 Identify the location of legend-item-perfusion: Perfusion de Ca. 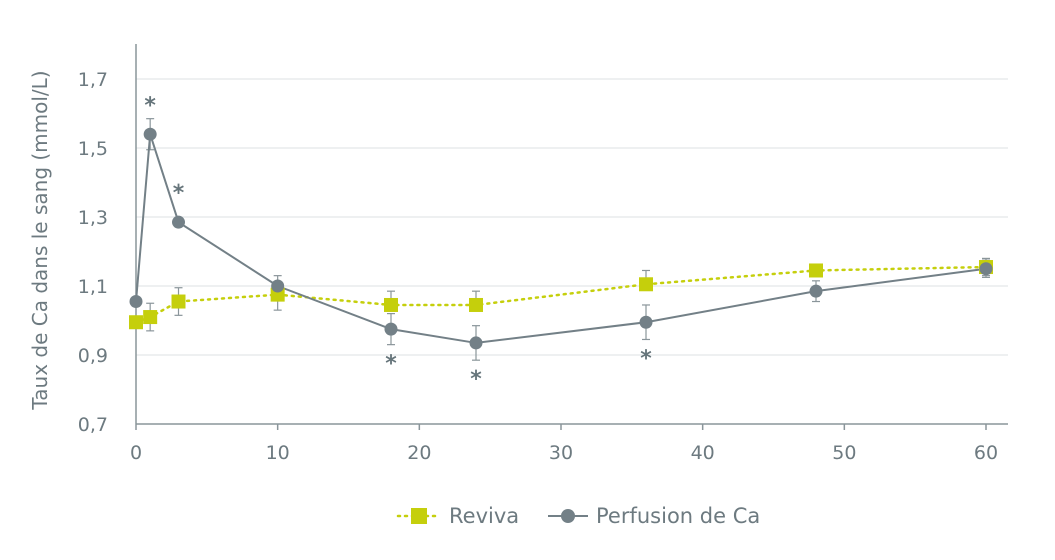
(654, 516).